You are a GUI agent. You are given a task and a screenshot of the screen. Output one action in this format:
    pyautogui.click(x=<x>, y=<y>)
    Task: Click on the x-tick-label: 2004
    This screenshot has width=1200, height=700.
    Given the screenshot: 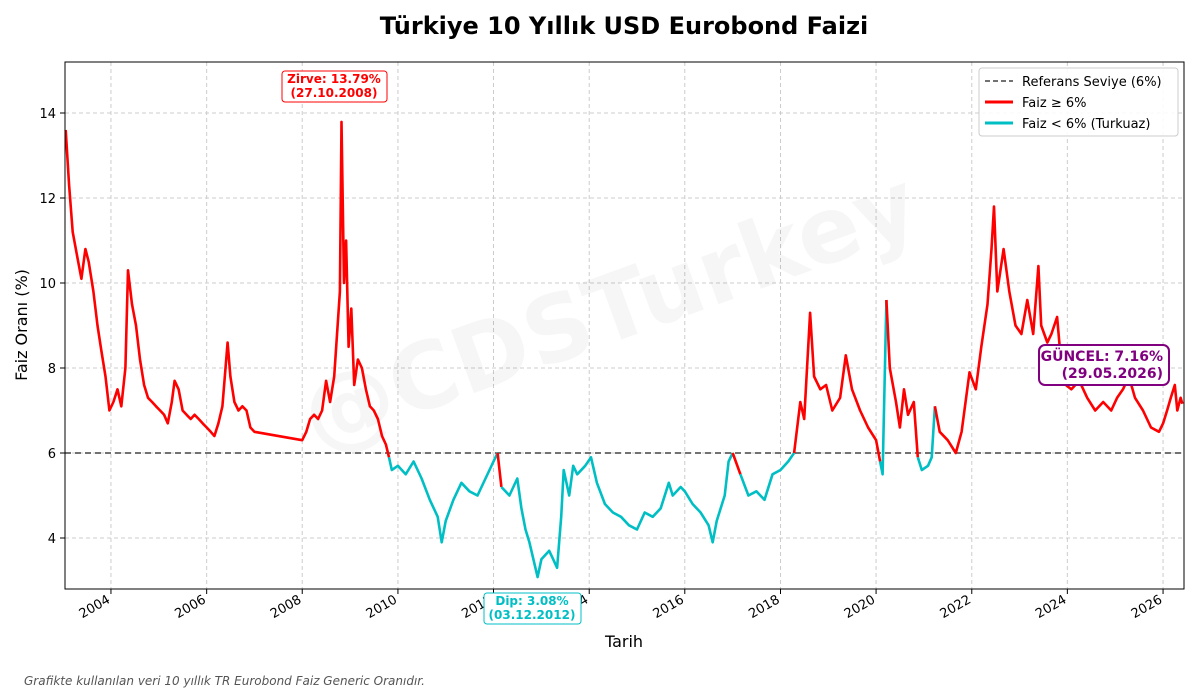 What is the action you would take?
    pyautogui.click(x=95, y=607)
    